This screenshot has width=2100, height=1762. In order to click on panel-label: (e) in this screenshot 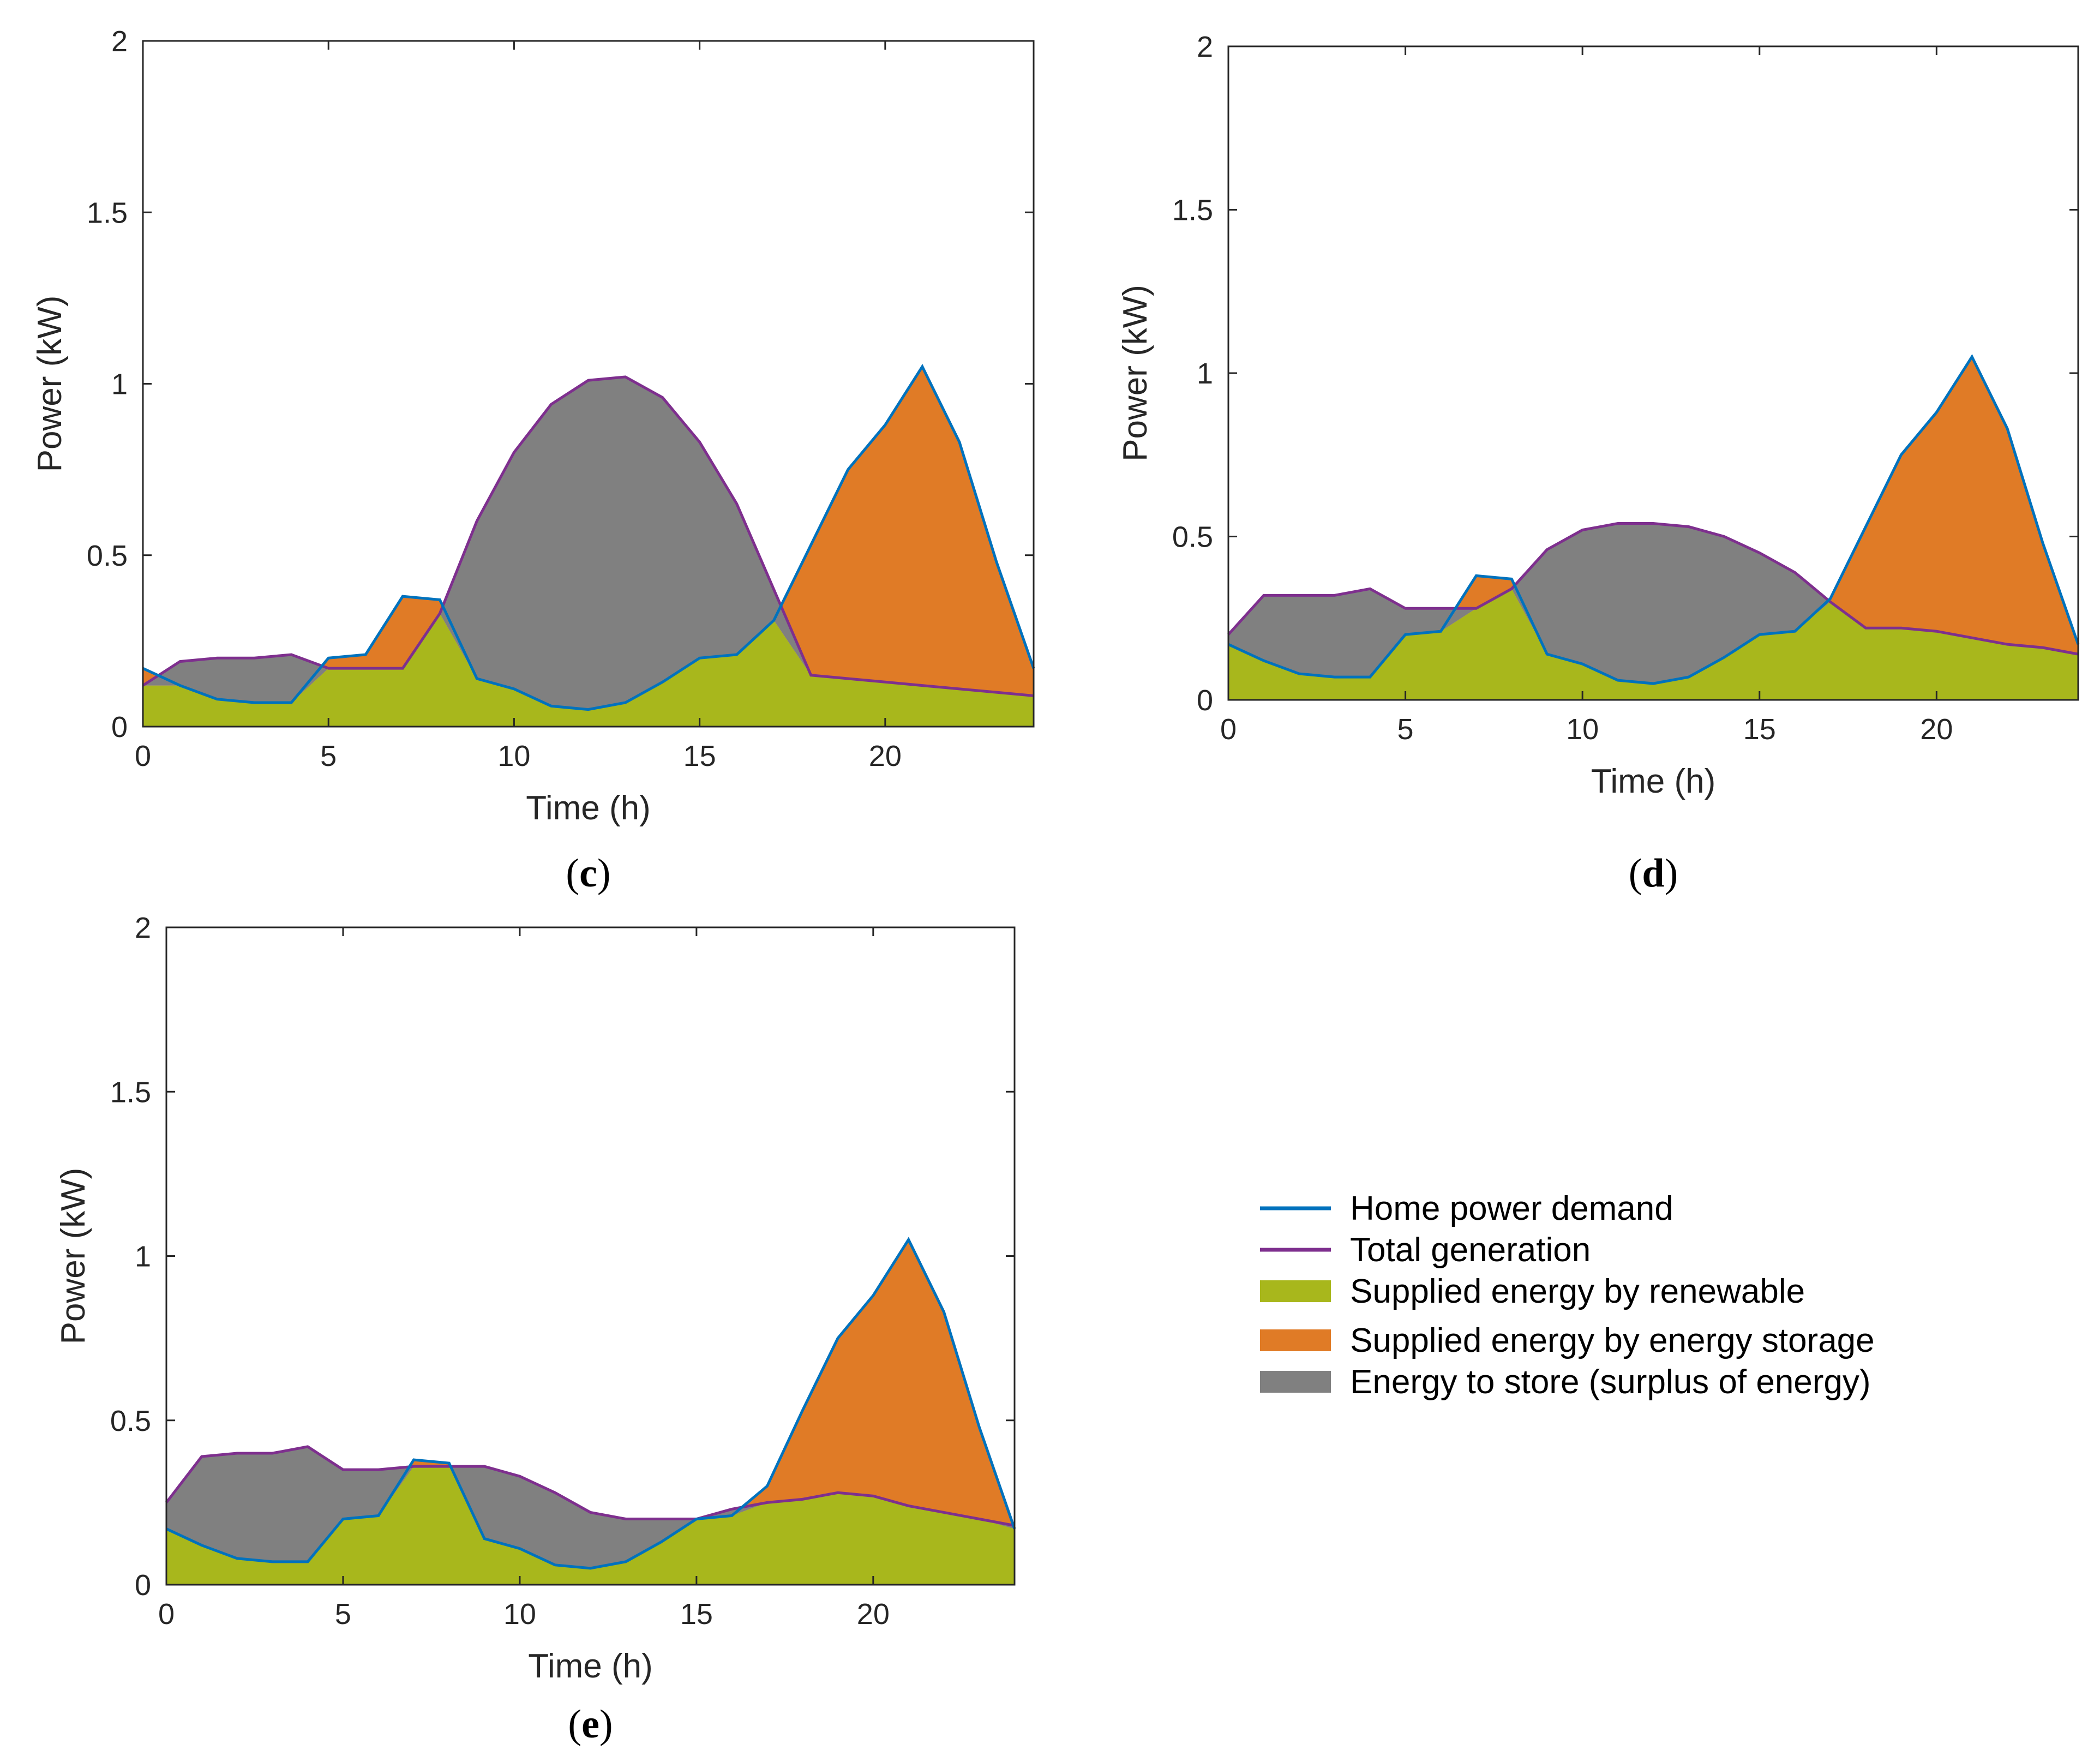, I will do `click(590, 1725)`.